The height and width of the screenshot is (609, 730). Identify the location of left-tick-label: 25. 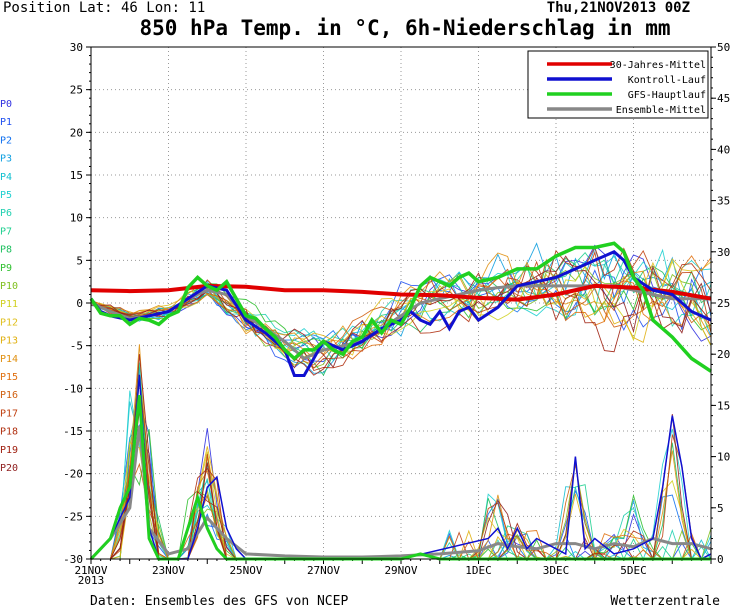
(76, 90).